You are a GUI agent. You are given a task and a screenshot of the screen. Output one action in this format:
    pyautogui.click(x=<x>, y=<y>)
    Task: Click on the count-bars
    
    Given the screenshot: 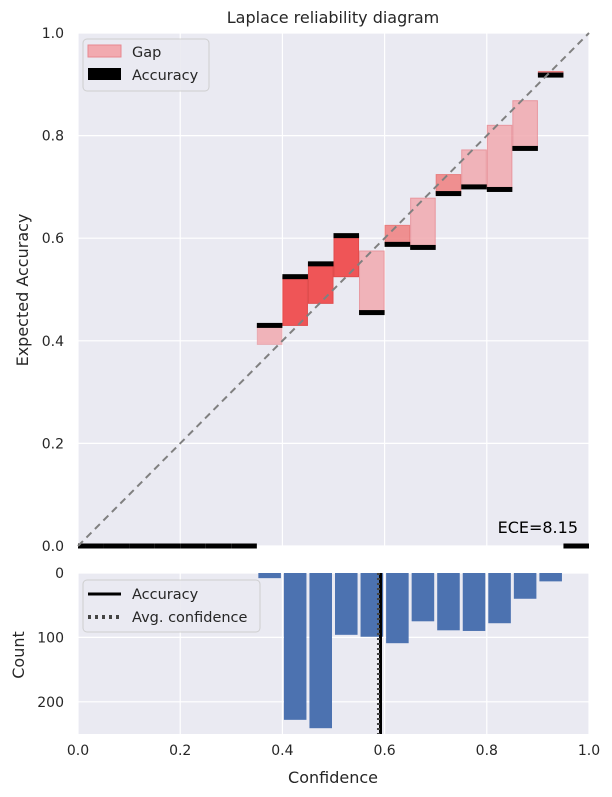 What is the action you would take?
    pyautogui.click(x=410, y=651)
    